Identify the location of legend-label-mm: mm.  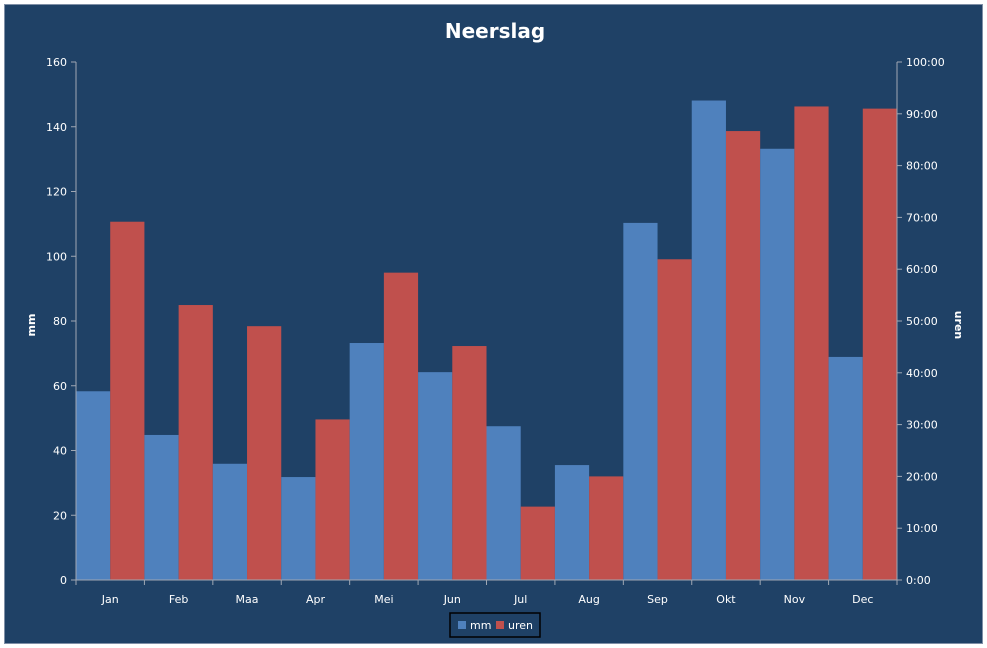
(480, 625).